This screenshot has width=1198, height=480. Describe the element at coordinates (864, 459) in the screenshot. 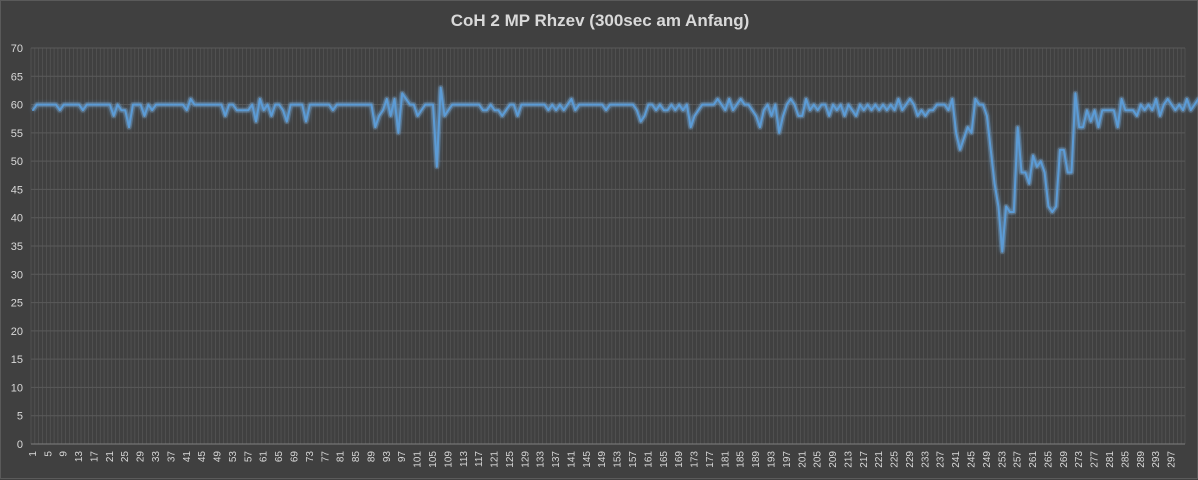

I see `x-tick-label: 217` at that location.